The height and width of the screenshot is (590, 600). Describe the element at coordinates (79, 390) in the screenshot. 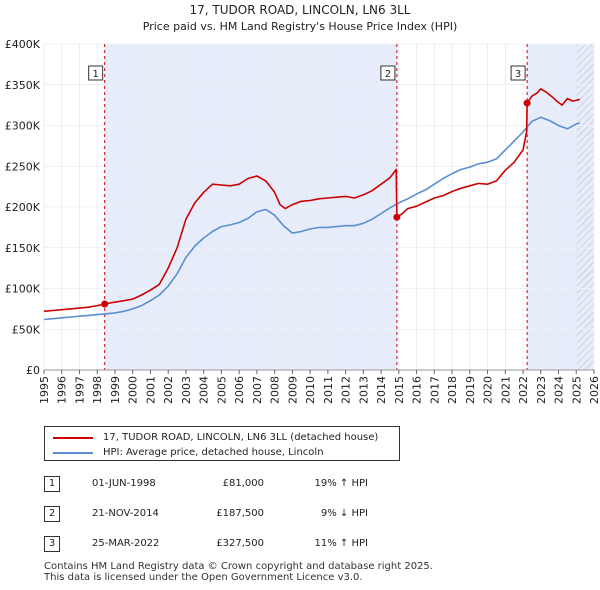

I see `x-tick-label: 1997` at that location.